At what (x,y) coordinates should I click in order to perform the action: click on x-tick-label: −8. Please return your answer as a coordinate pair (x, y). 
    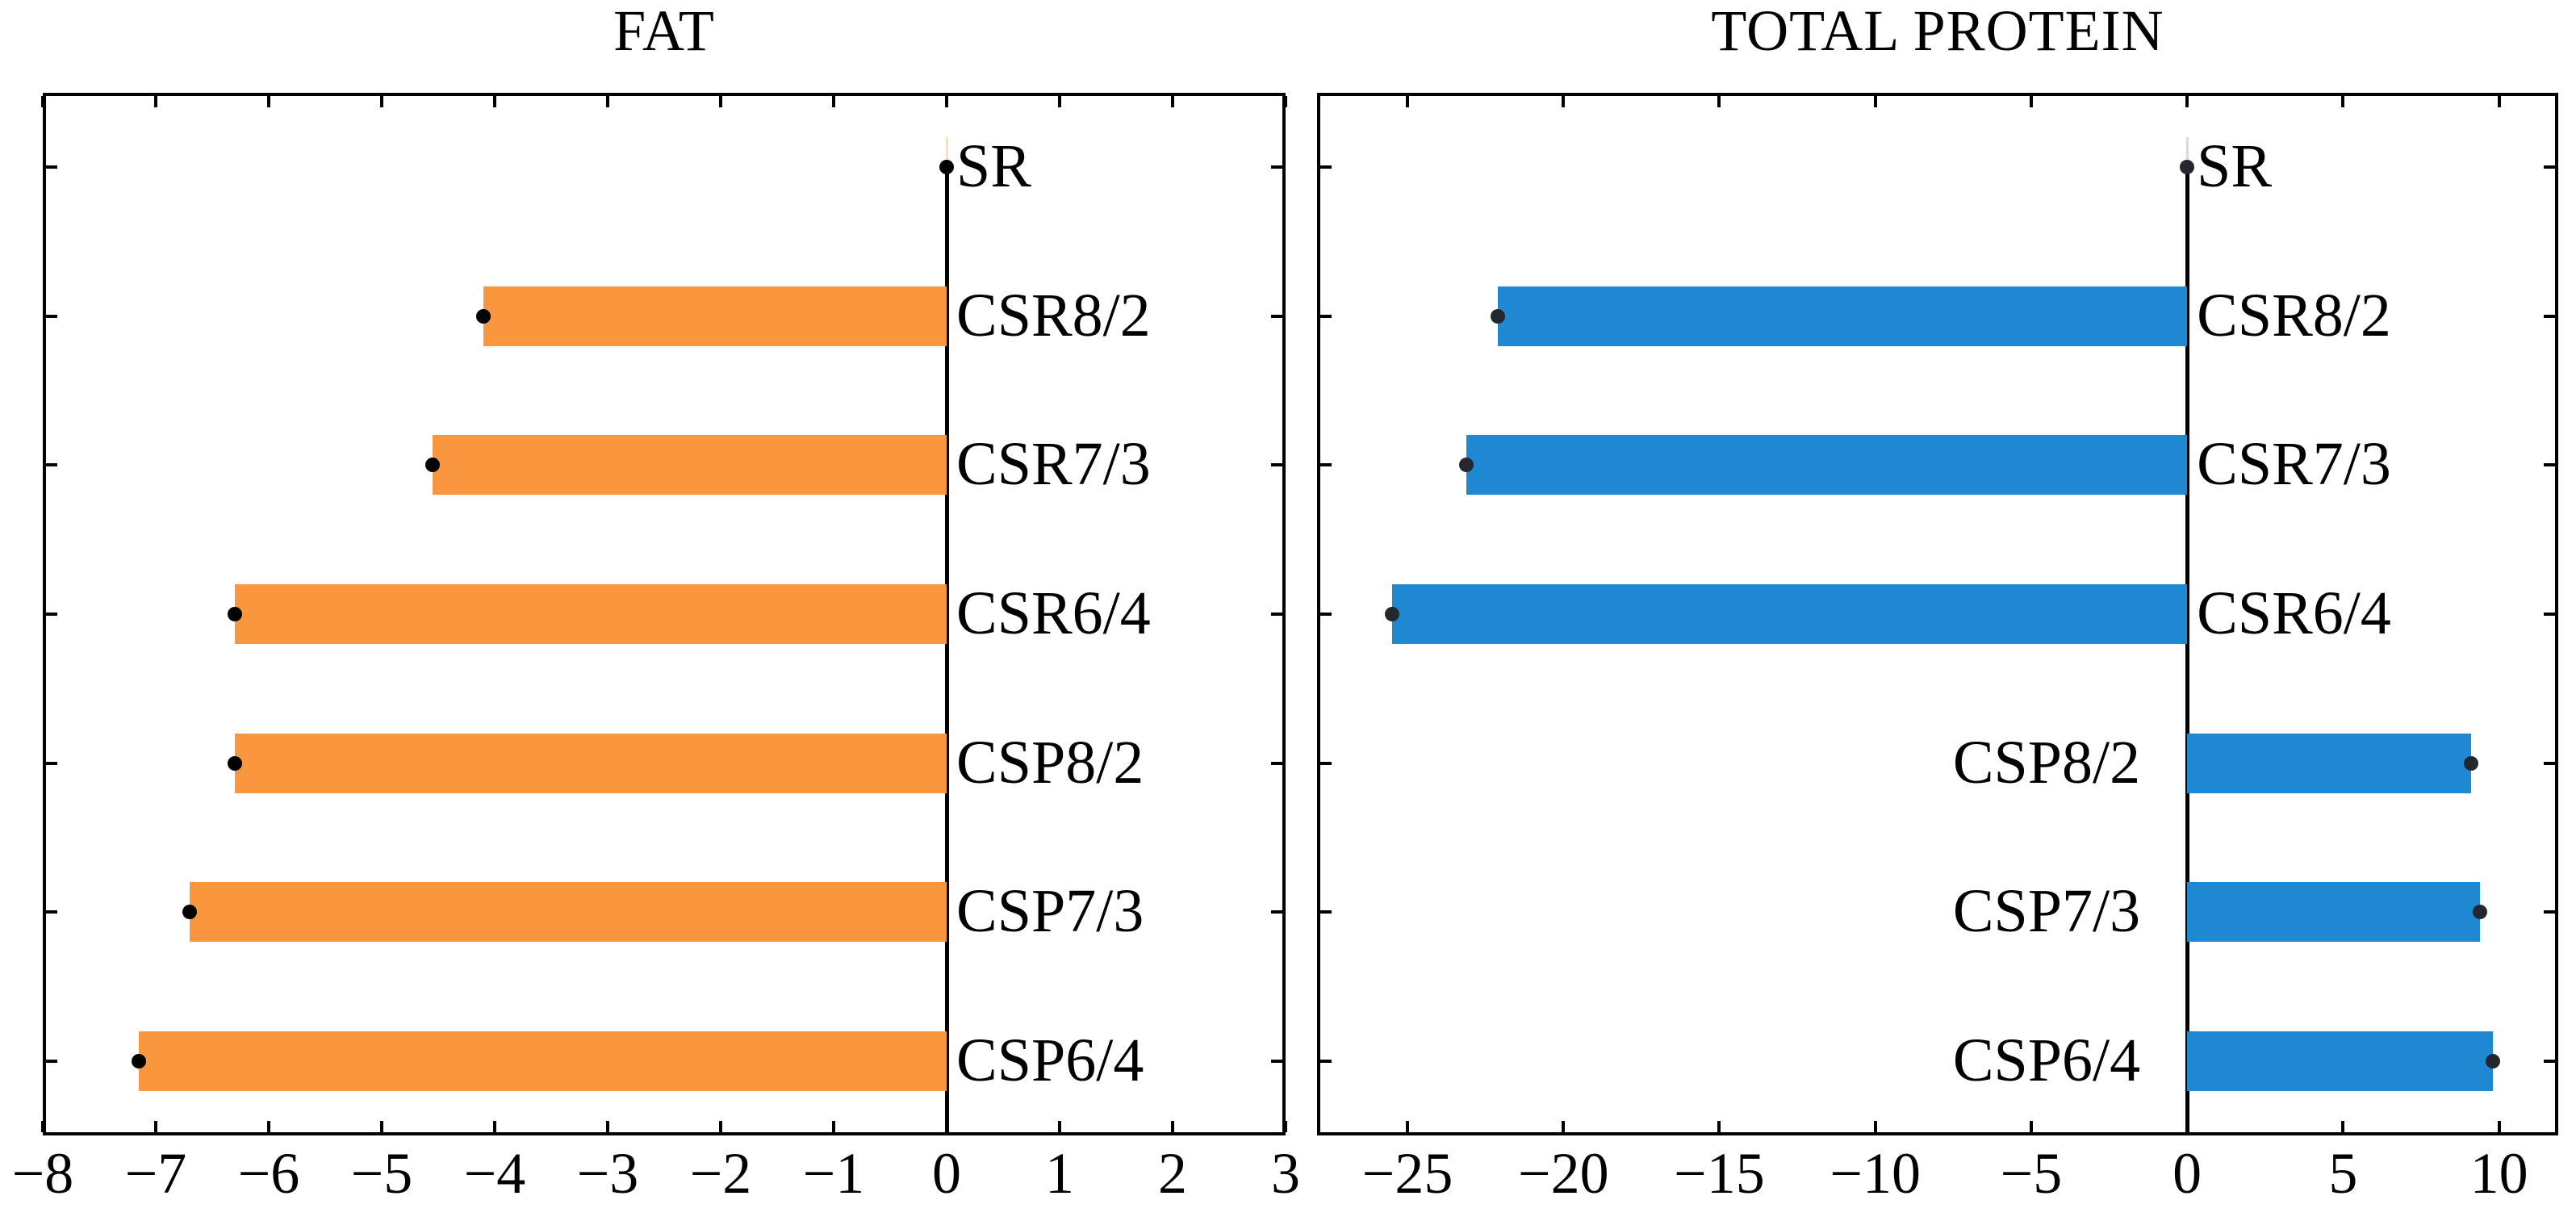
    Looking at the image, I should click on (42, 1173).